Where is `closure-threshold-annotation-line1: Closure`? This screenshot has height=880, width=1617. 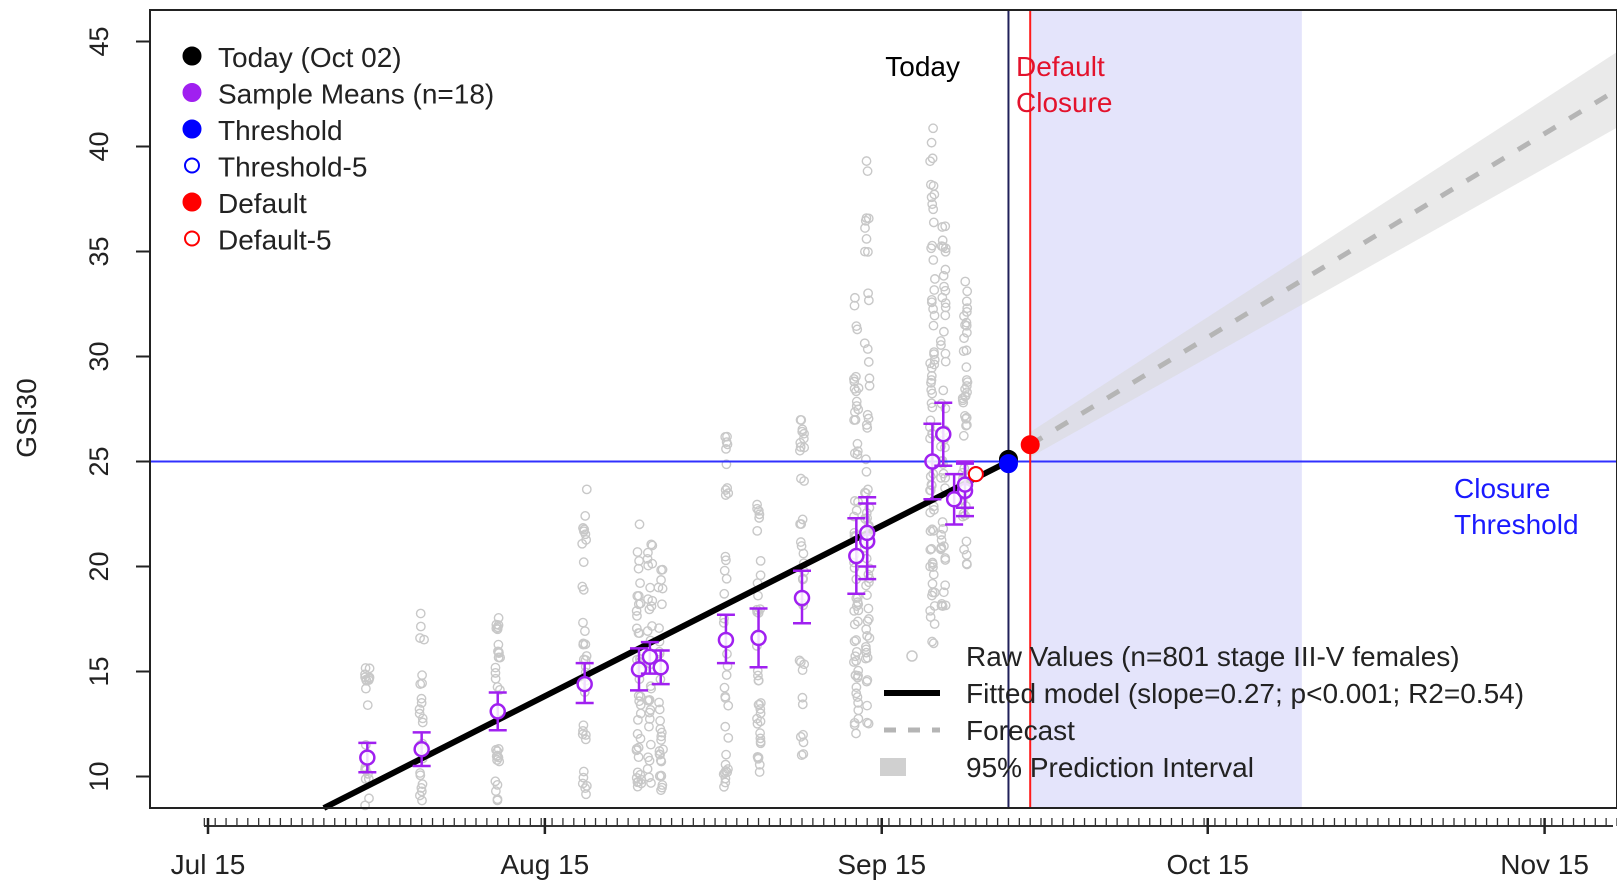
closure-threshold-annotation-line1: Closure is located at coordinates (1502, 488).